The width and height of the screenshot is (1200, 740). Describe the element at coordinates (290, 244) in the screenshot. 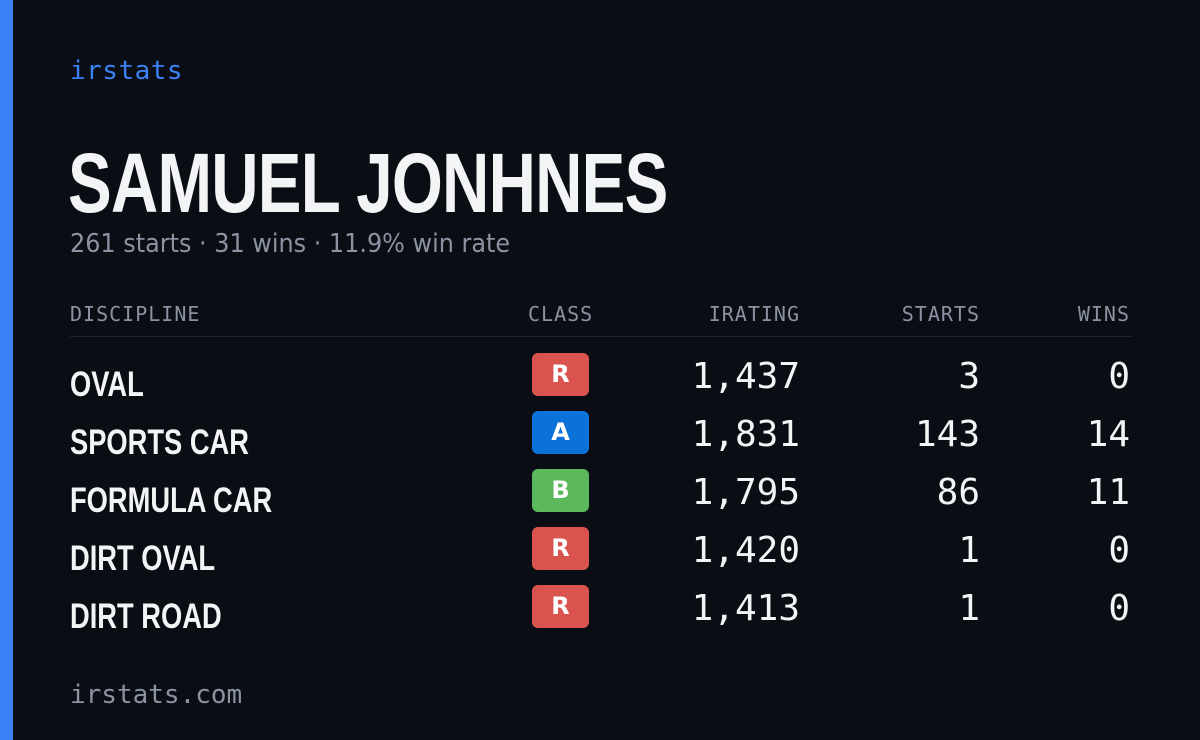

I see `driver-summary: 261 starts · 31 wins · 11.9% win rate` at that location.